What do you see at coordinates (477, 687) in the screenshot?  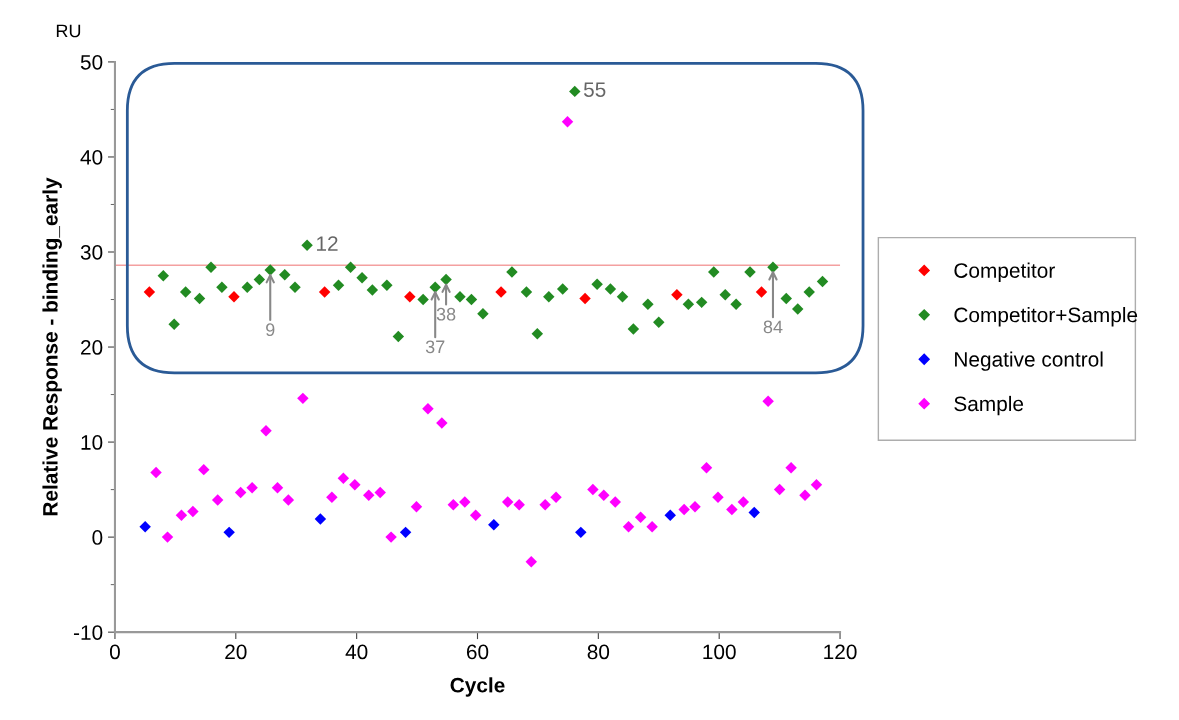 I see `x-axis-title: Cycle` at bounding box center [477, 687].